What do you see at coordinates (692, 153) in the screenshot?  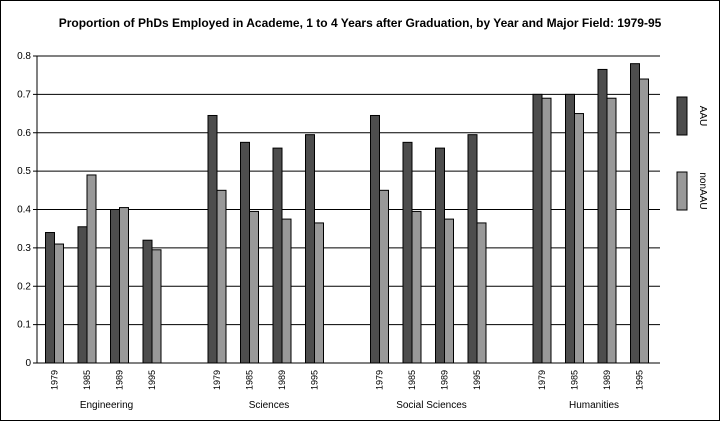 I see `legend: AAU nonAAU` at bounding box center [692, 153].